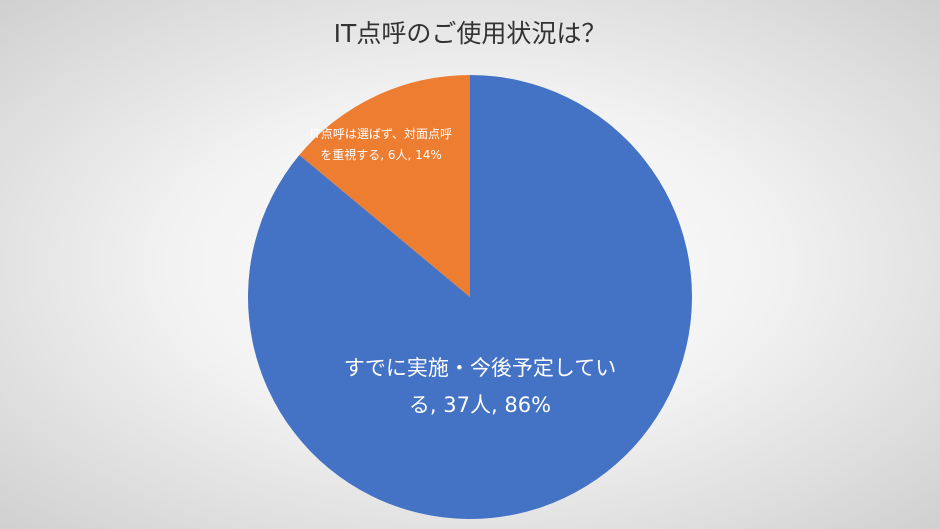 The image size is (940, 529). What do you see at coordinates (397, 155) in the screenshot?
I see `label-part: 6人` at bounding box center [397, 155].